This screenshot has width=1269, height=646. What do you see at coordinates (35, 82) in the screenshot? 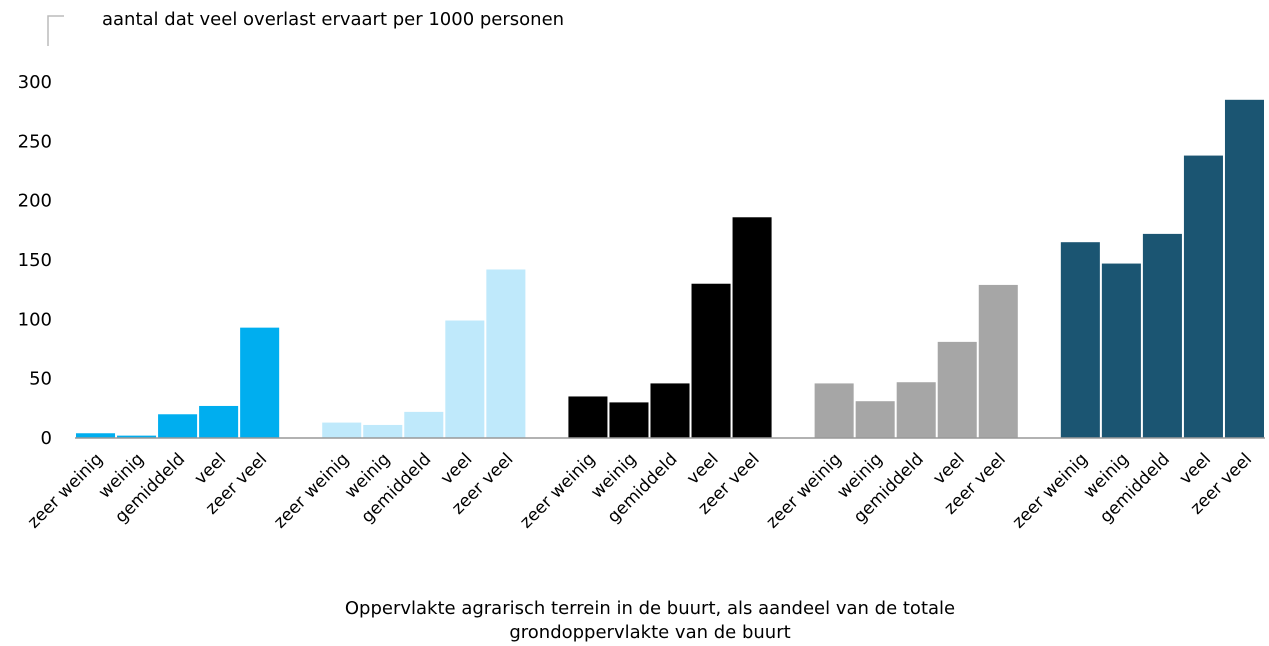
I see `y-tick-label: 300` at bounding box center [35, 82].